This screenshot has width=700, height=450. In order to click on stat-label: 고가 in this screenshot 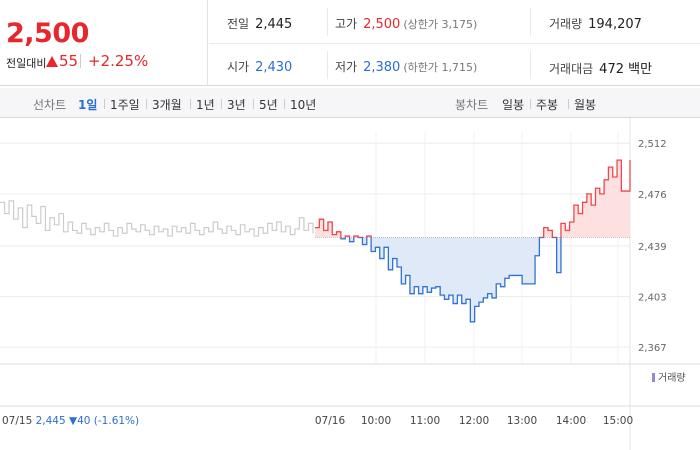, I will do `click(346, 24)`.